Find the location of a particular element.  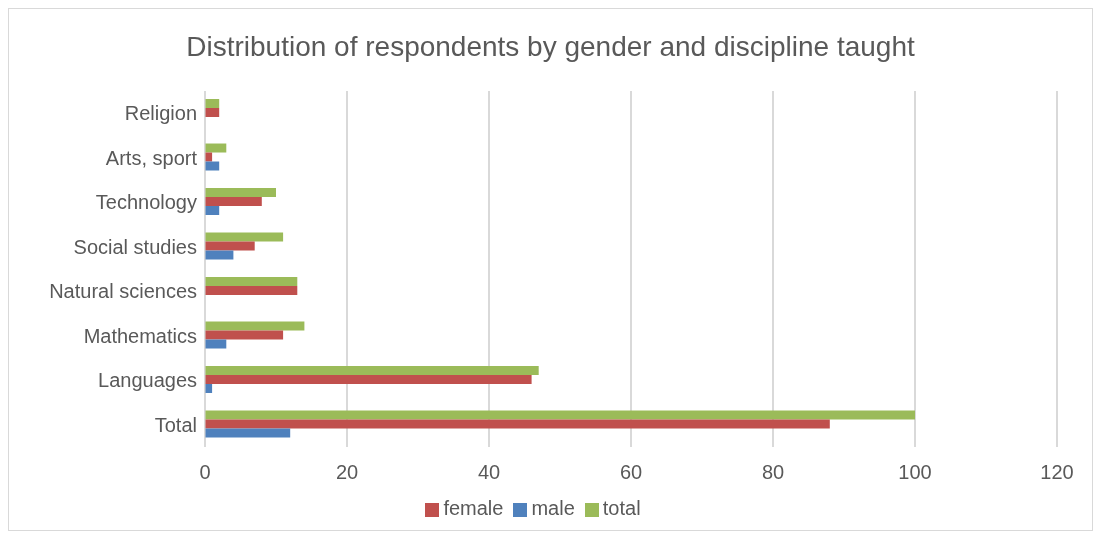

y-tick-label: Religion is located at coordinates (160, 113).